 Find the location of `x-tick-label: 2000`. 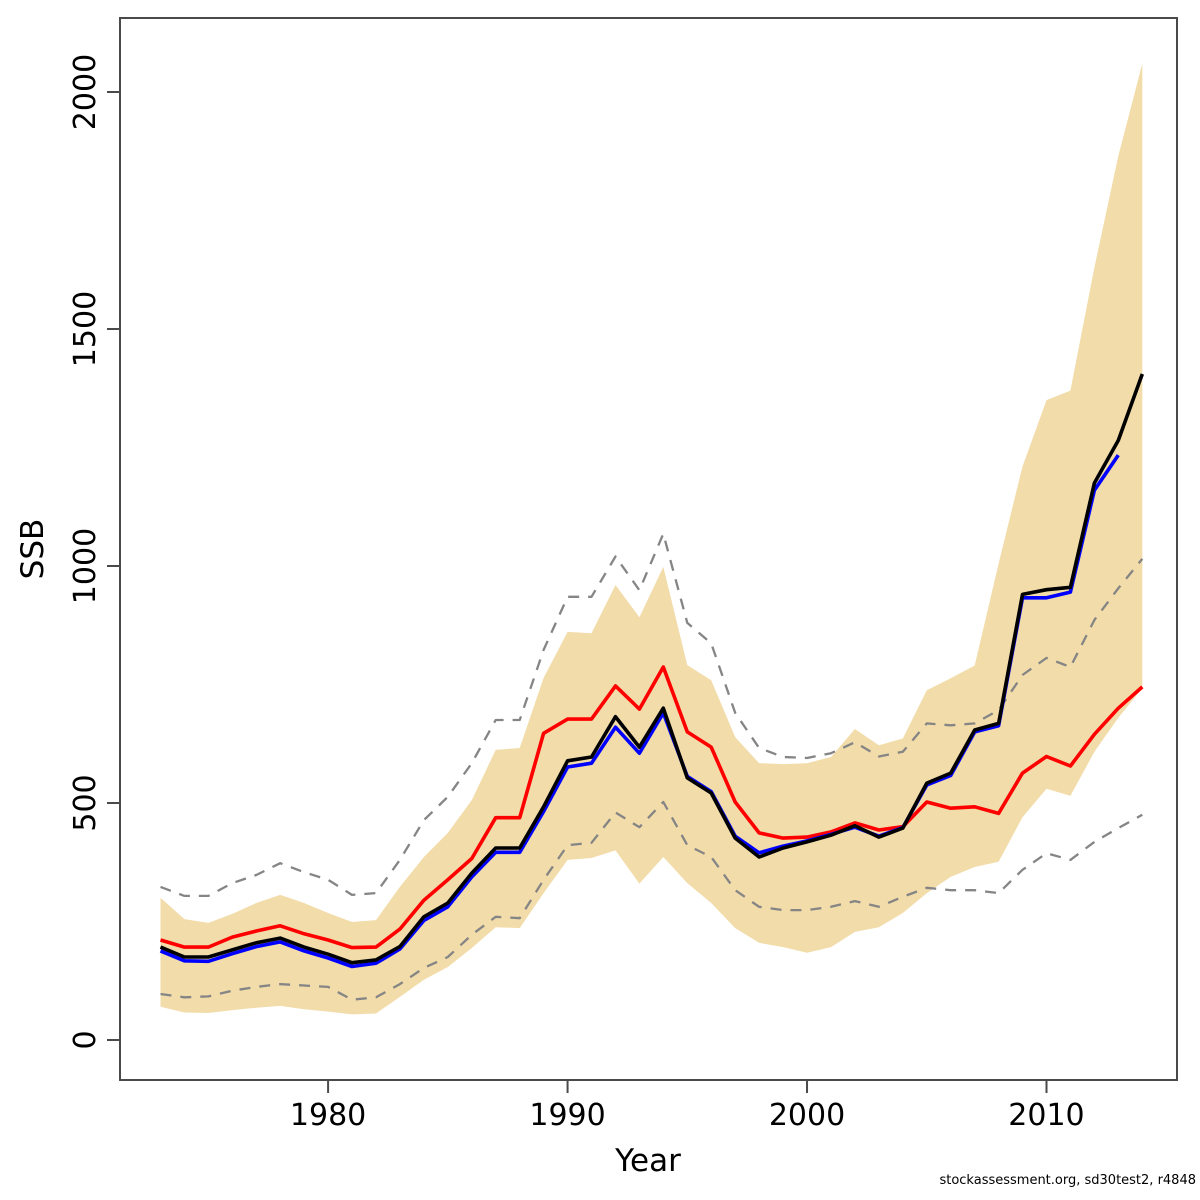

x-tick-label: 2000 is located at coordinates (807, 1115).